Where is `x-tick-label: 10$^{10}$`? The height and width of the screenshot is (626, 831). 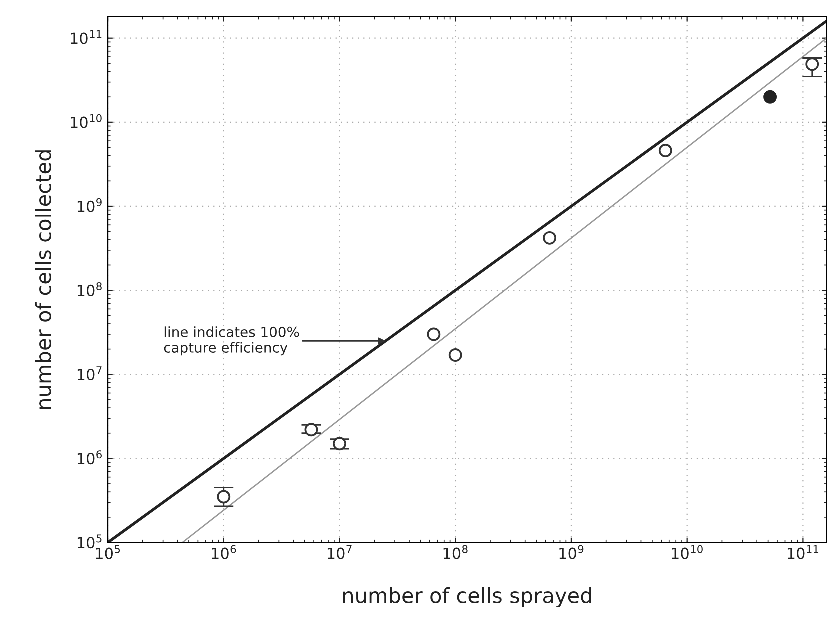 x-tick-label: 10$^{10}$ is located at coordinates (687, 552).